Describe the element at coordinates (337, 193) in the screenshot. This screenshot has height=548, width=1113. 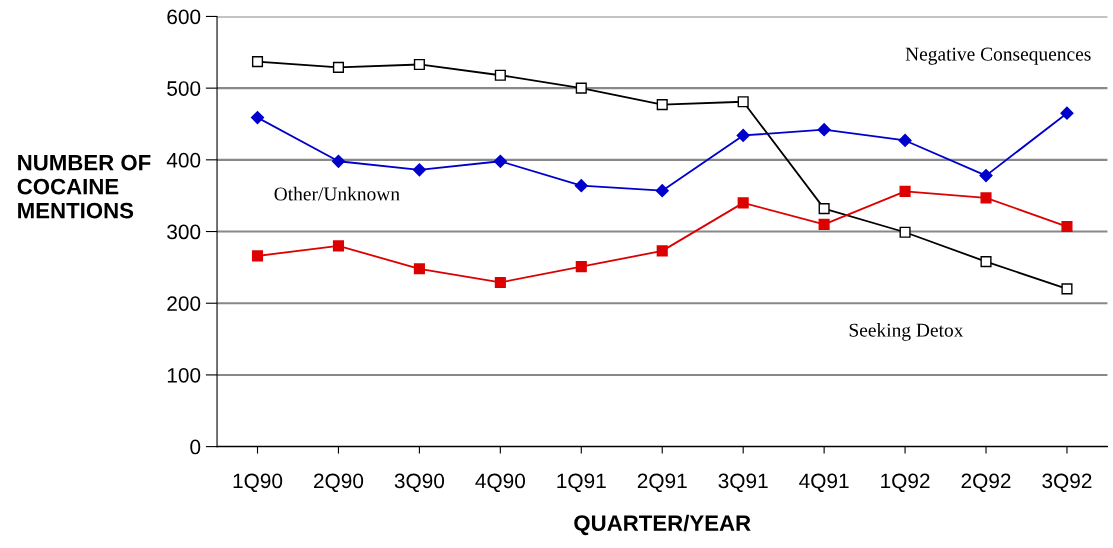
I see `annotation: Other/Unknown` at that location.